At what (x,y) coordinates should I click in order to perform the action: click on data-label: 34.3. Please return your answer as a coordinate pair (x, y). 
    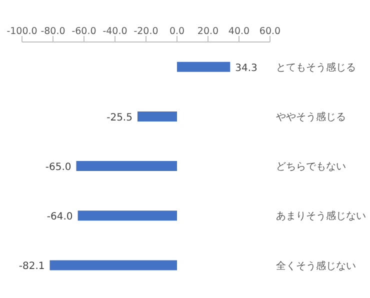
    Looking at the image, I should click on (246, 68).